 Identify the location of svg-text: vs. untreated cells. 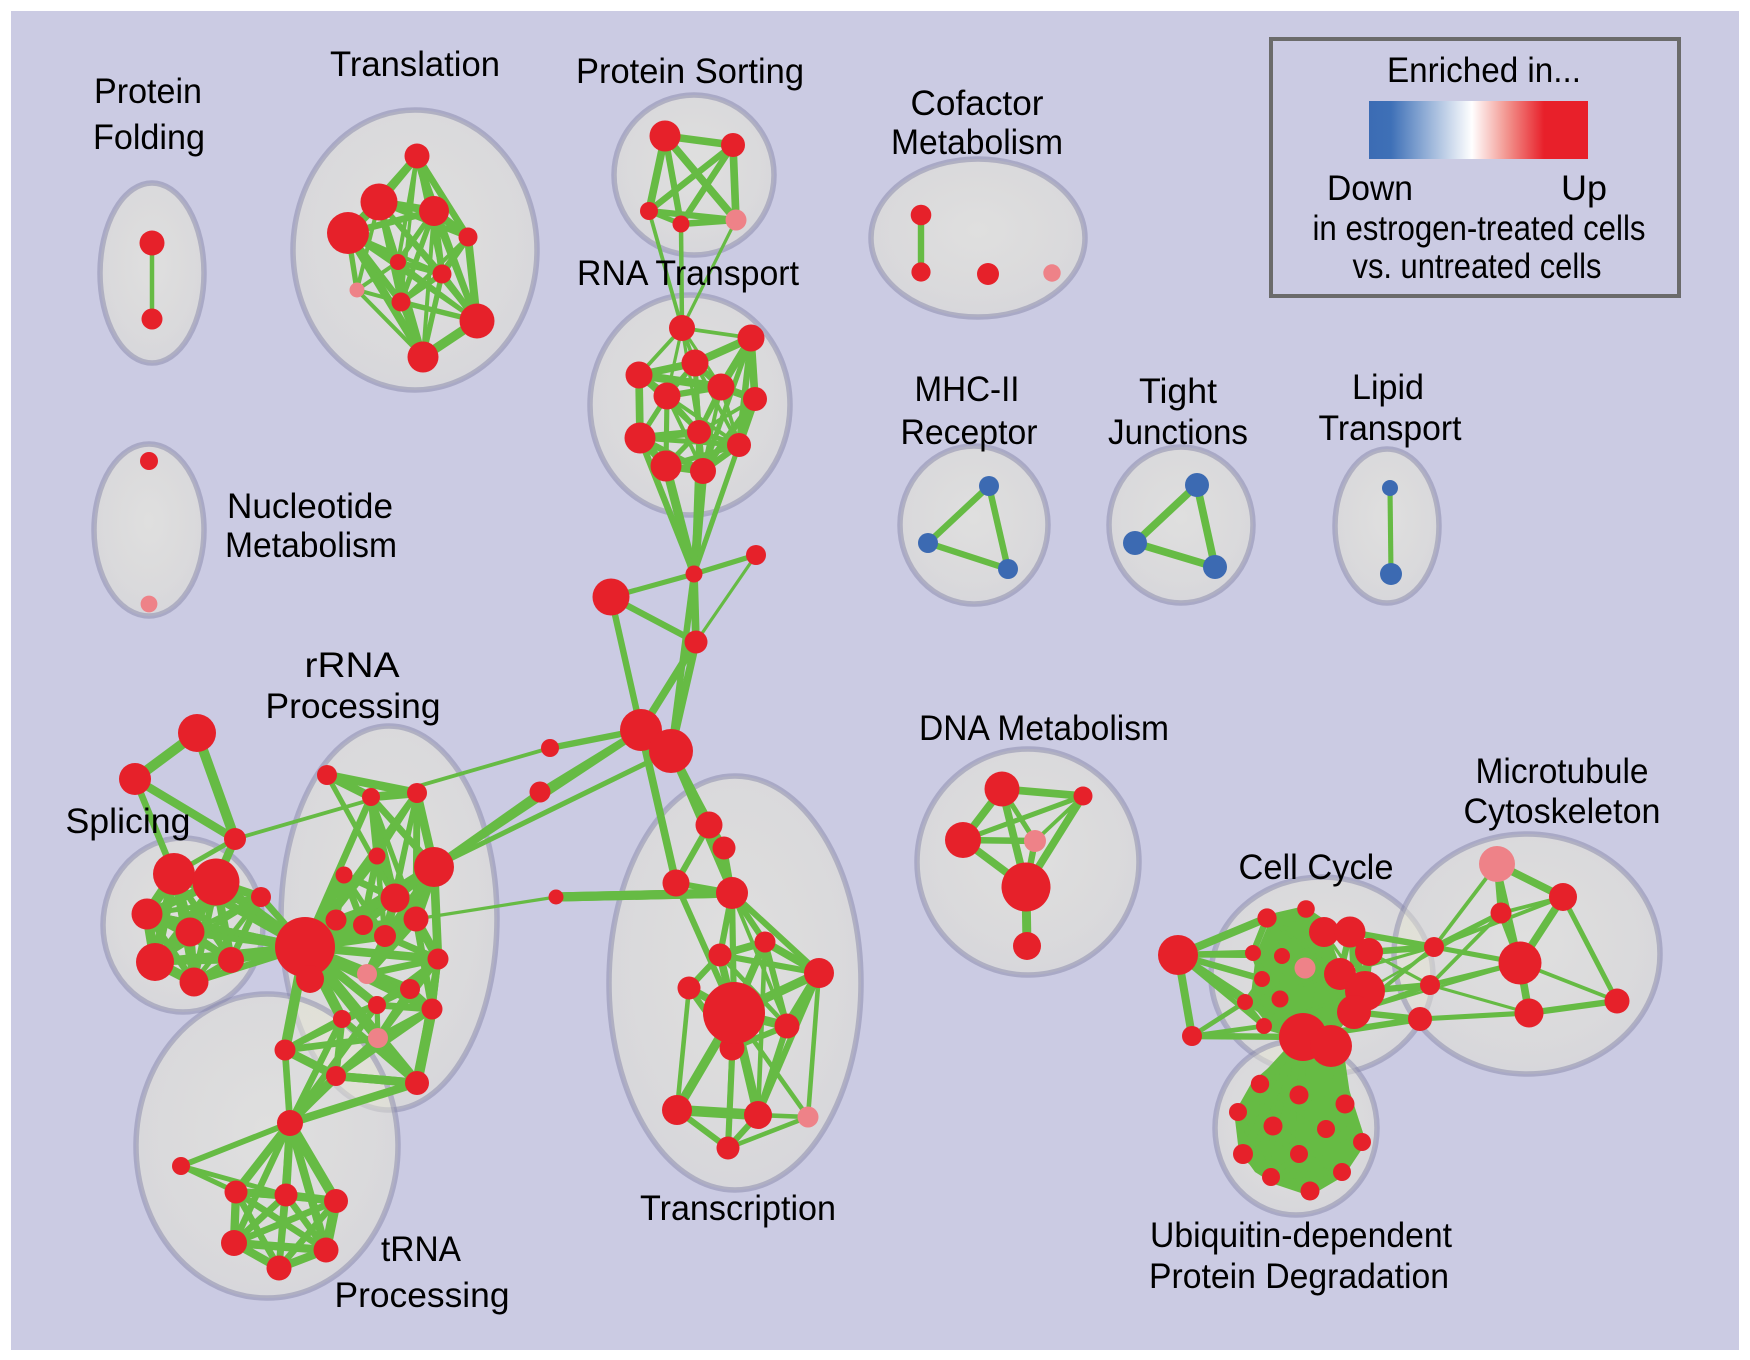
(1477, 266).